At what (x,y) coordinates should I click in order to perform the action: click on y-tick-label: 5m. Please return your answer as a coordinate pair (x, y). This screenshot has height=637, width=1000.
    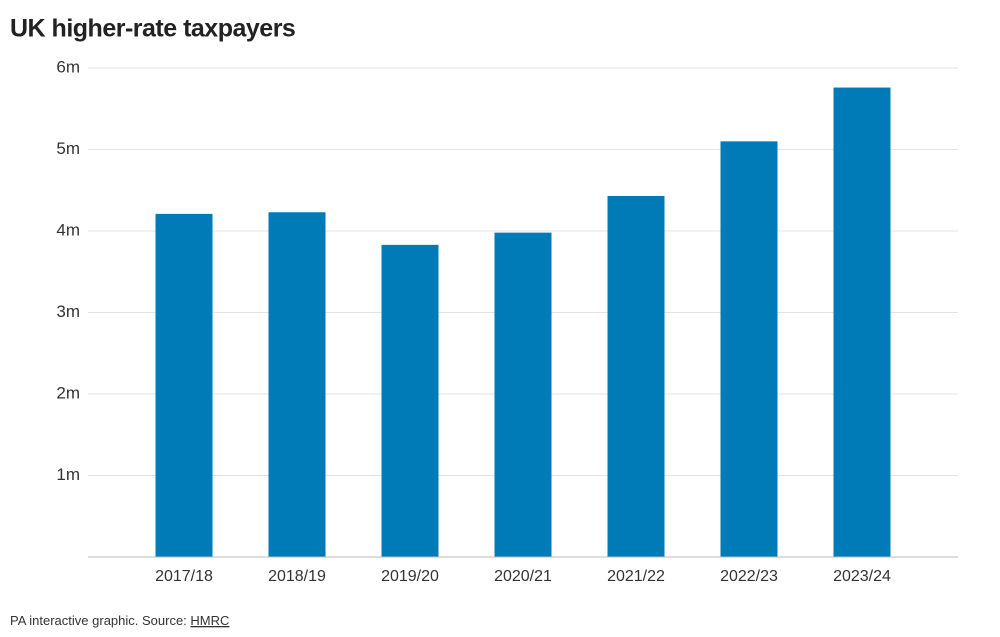
    Looking at the image, I should click on (68, 148).